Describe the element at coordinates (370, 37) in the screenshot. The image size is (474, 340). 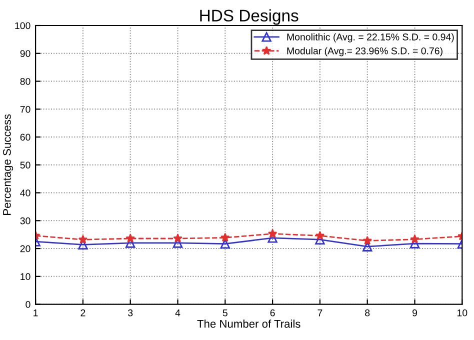
I see `legend-label: Monolithic (Avg. = 22.15% S.D. = 0.94)` at that location.